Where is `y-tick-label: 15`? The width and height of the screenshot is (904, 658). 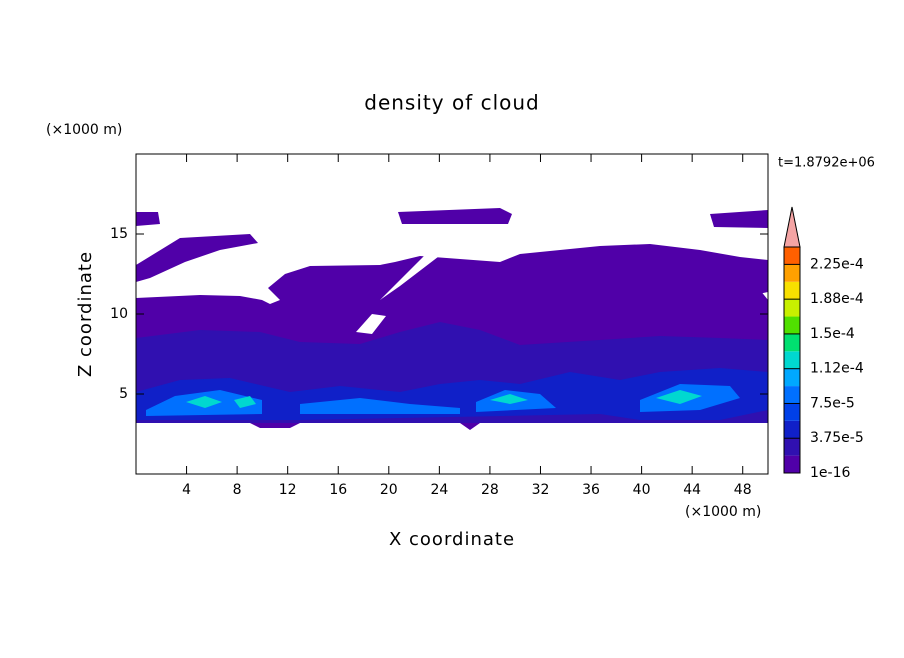
y-tick-label: 15 is located at coordinates (119, 234).